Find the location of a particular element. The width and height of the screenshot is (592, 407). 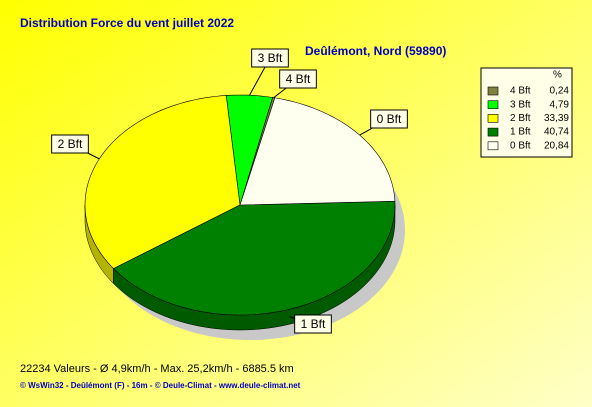

chart-subtitle: Deûlémont, Nord (59890) is located at coordinates (375, 51).